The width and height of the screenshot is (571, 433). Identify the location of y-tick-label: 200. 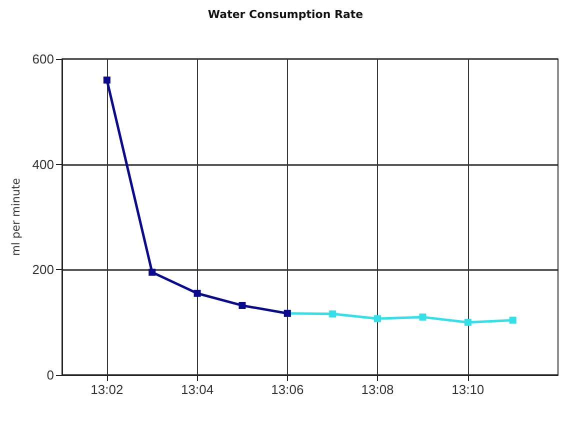
(43, 270).